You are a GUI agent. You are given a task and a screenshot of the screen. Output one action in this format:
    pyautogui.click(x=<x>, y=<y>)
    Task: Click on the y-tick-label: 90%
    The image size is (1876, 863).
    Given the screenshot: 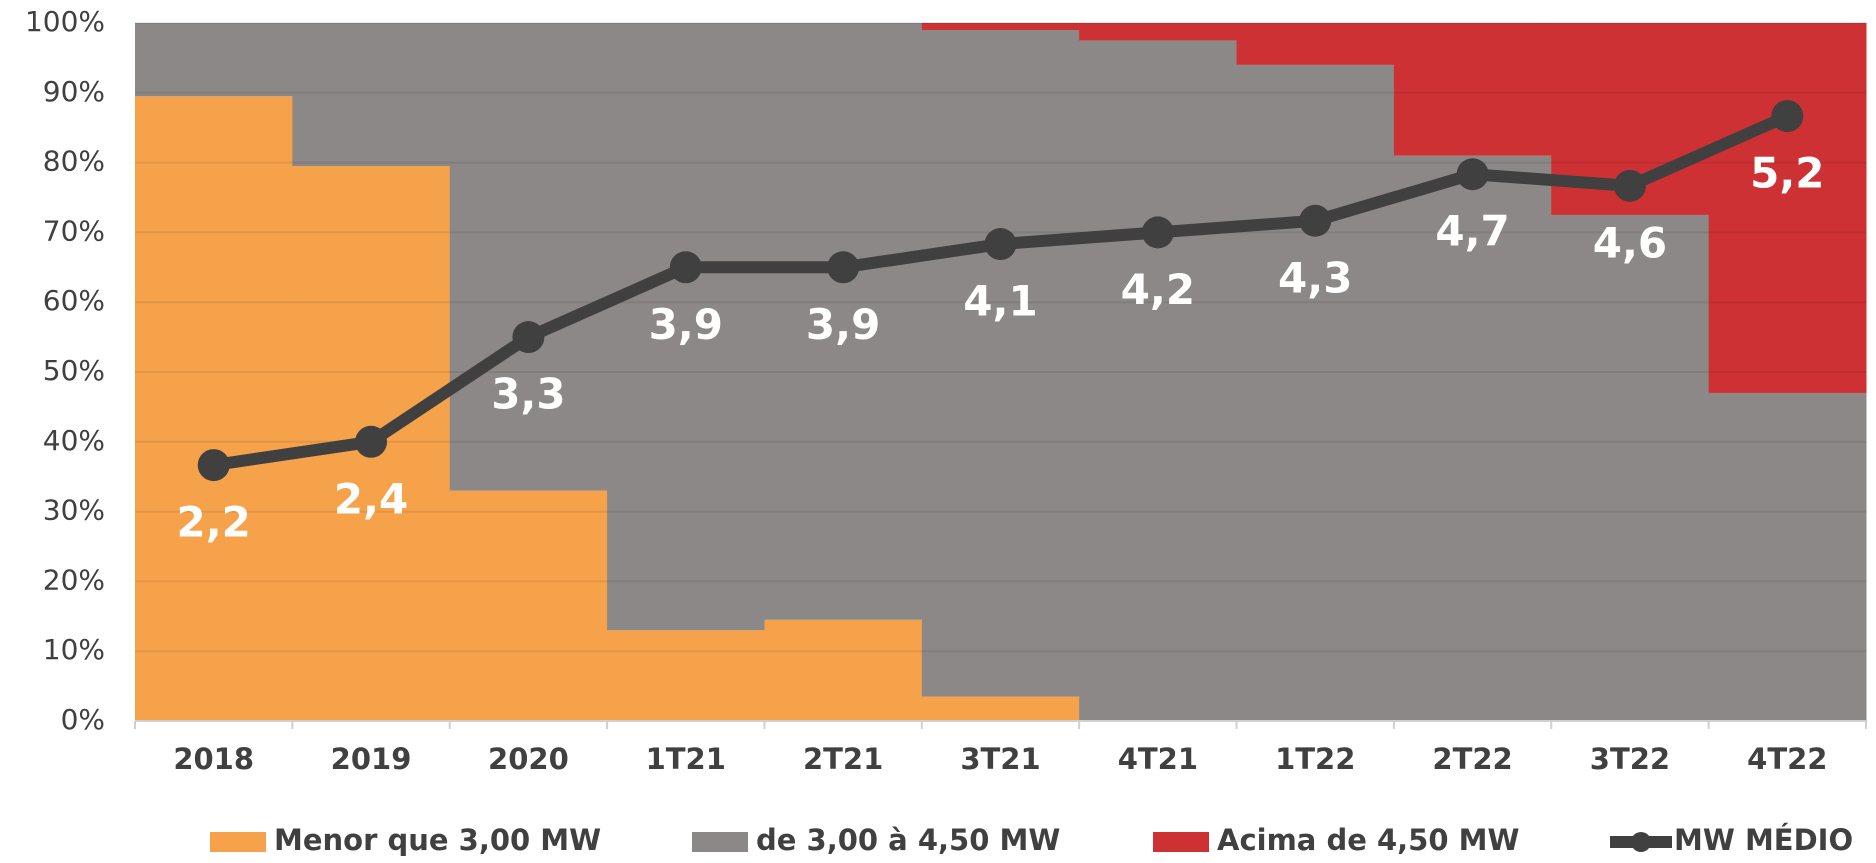 What is the action you would take?
    pyautogui.click(x=74, y=91)
    